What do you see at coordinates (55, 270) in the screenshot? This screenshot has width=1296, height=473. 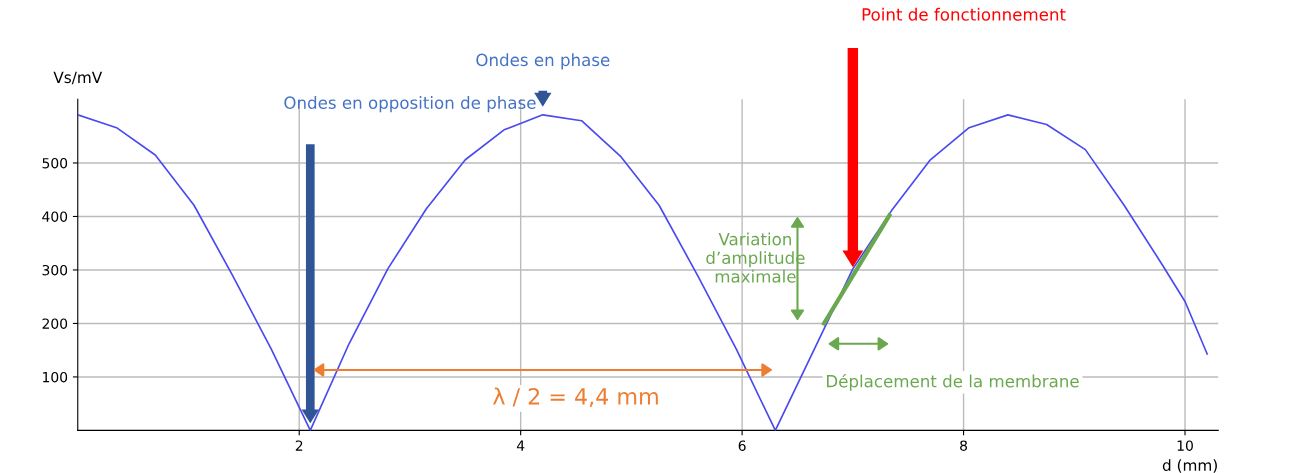 I see `y-tick-label: 300` at bounding box center [55, 270].